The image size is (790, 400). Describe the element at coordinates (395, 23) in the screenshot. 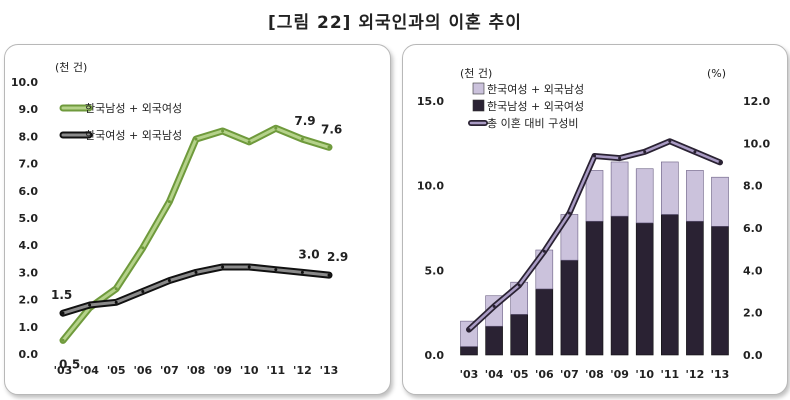

I see `page-title: [그림 22] 외국인과의 이혼 추이` at that location.